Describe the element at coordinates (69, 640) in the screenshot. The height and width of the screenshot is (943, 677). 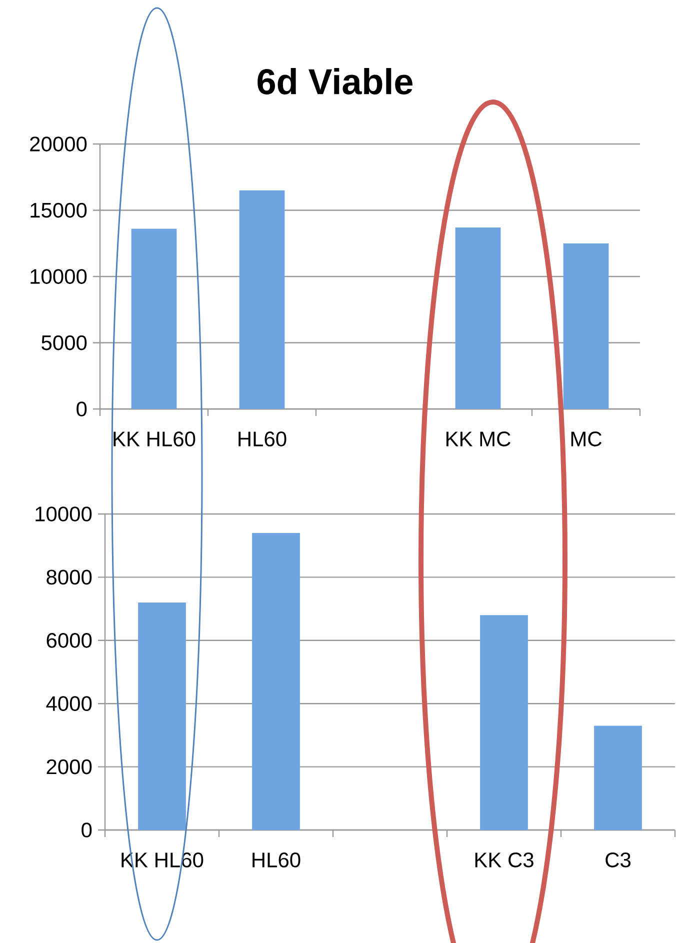
I see `y-tick-label: 6000` at that location.